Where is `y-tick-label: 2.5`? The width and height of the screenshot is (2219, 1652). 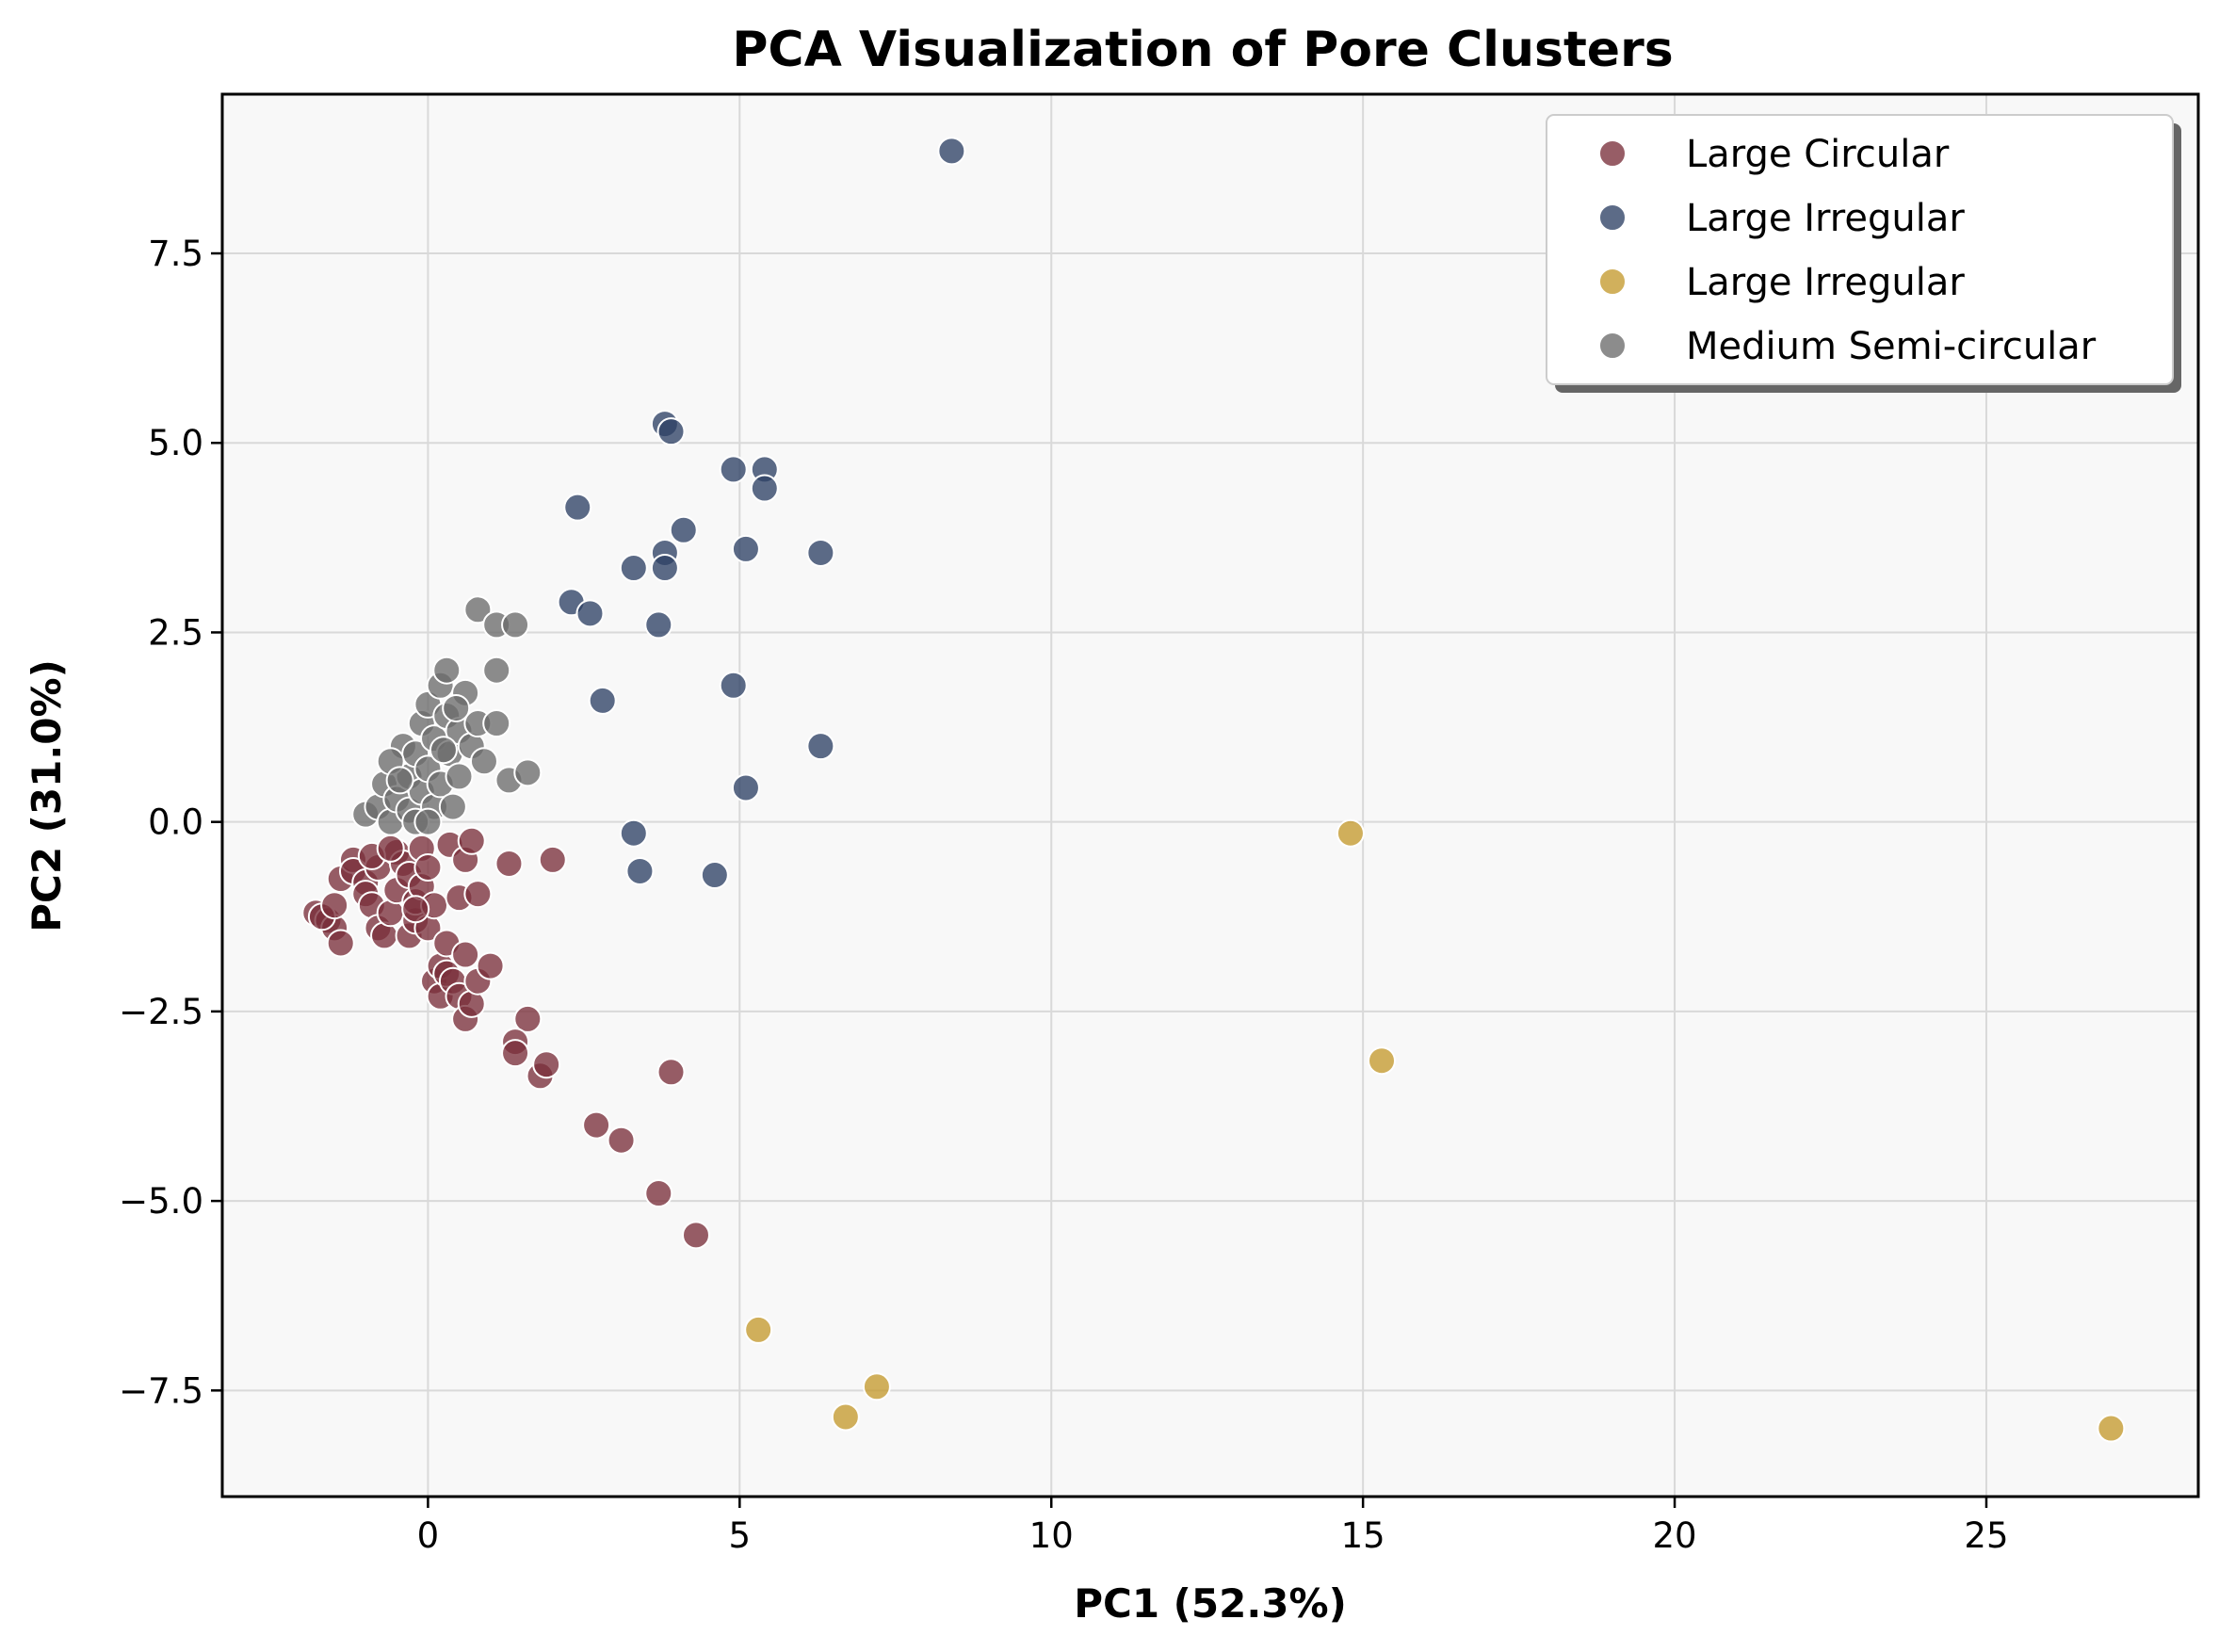 y-tick-label: 2.5 is located at coordinates (175, 632).